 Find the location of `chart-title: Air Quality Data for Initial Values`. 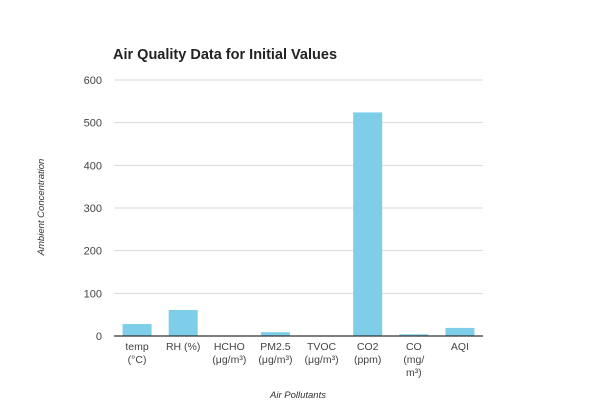

chart-title: Air Quality Data for Initial Values is located at coordinates (225, 55).